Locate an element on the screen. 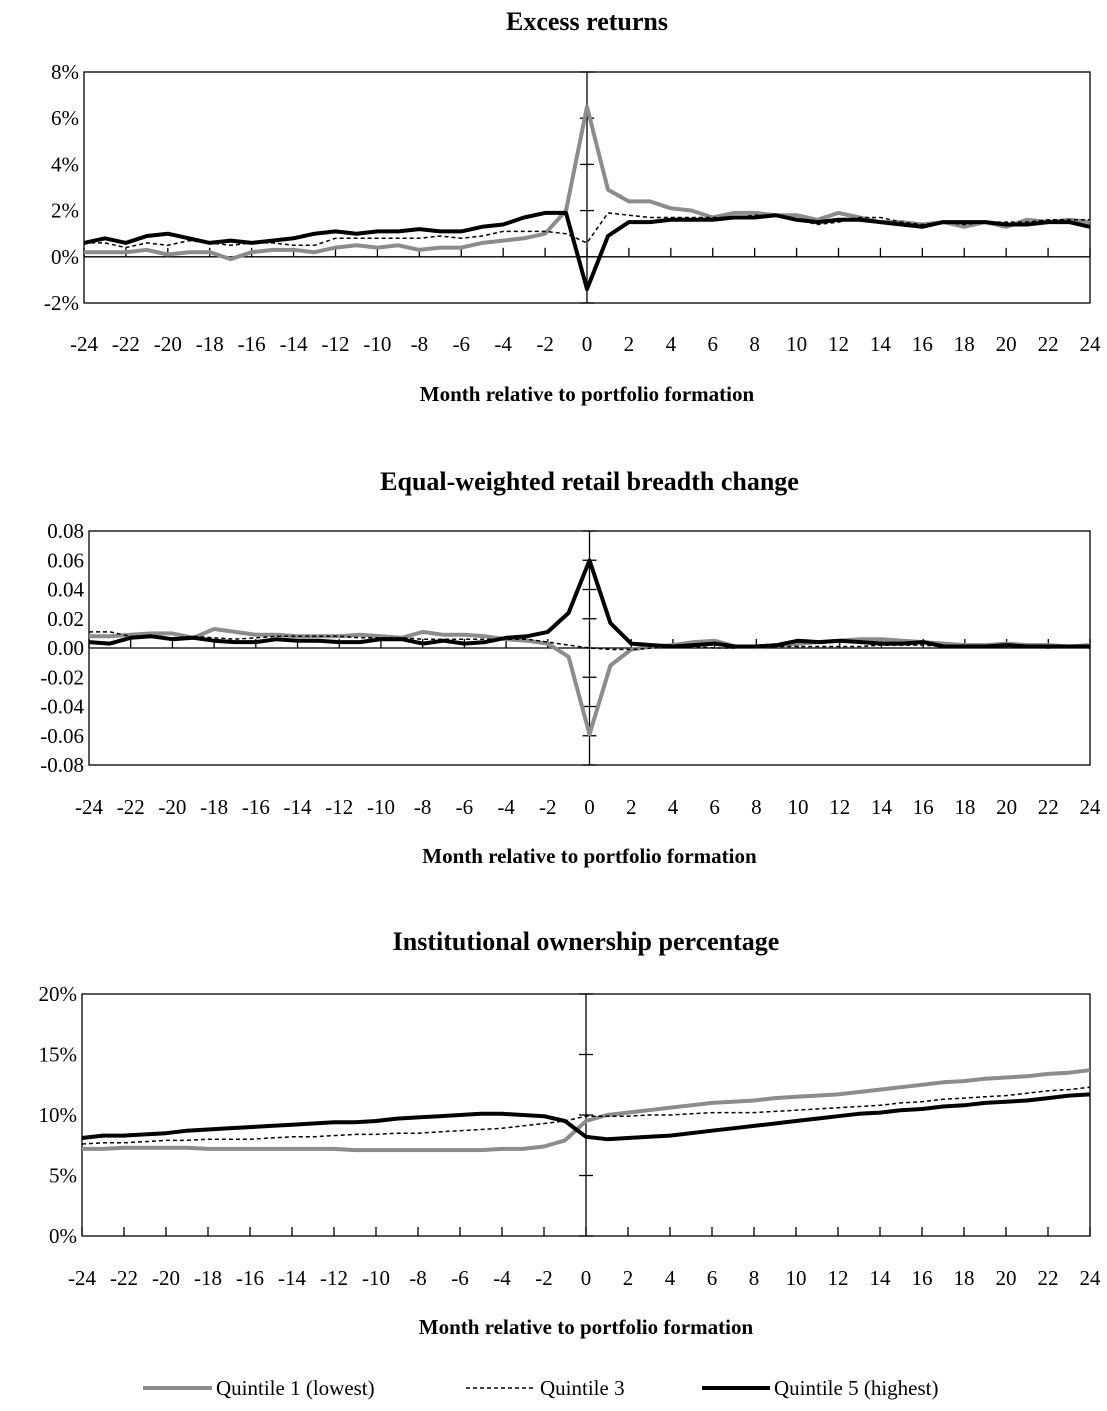 The image size is (1107, 1411). y-tick-label: 20% is located at coordinates (58, 994).